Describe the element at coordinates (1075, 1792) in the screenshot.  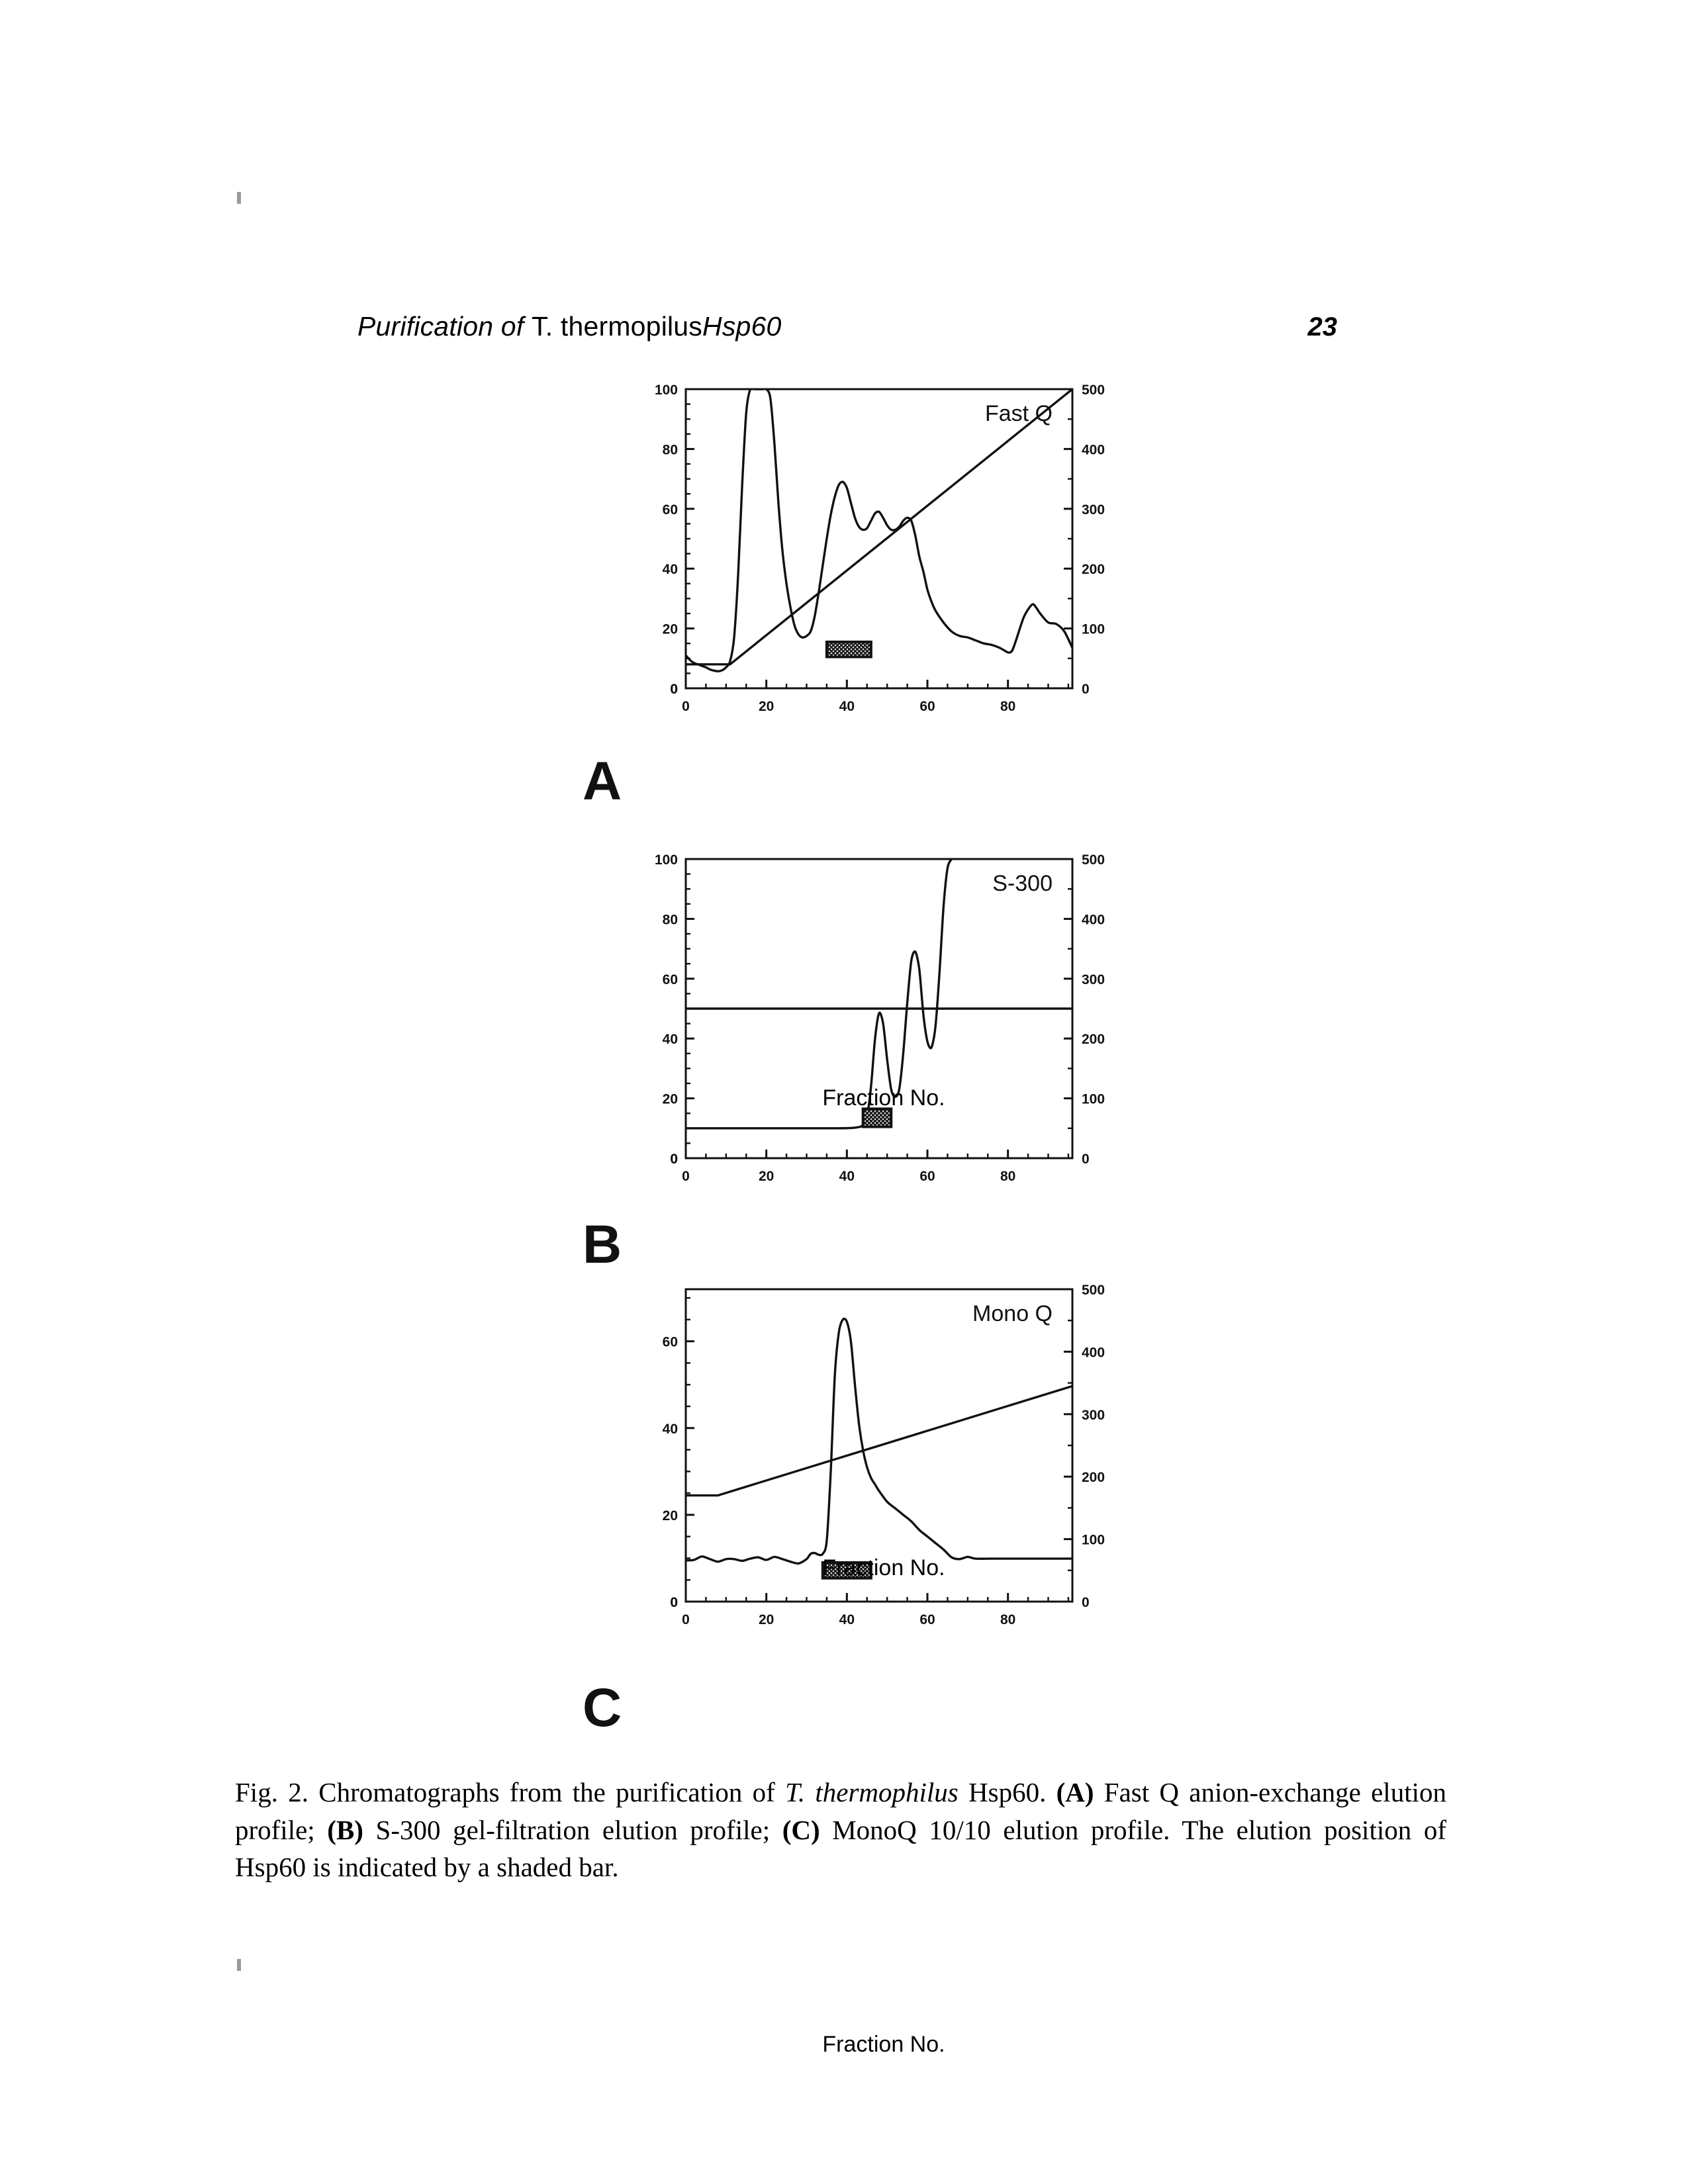
I see `caption-tag-a: (A)` at that location.